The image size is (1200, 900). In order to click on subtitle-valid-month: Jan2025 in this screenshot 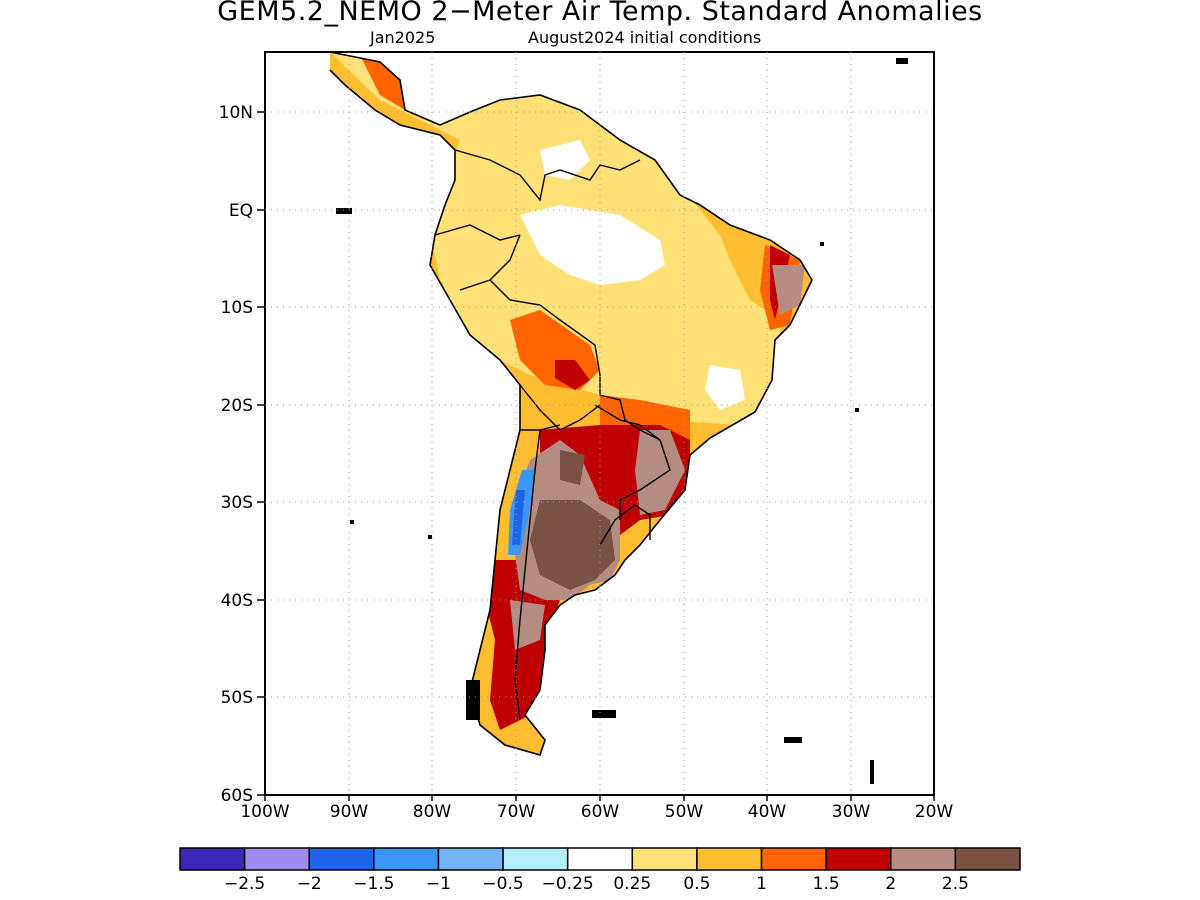, I will do `click(403, 37)`.